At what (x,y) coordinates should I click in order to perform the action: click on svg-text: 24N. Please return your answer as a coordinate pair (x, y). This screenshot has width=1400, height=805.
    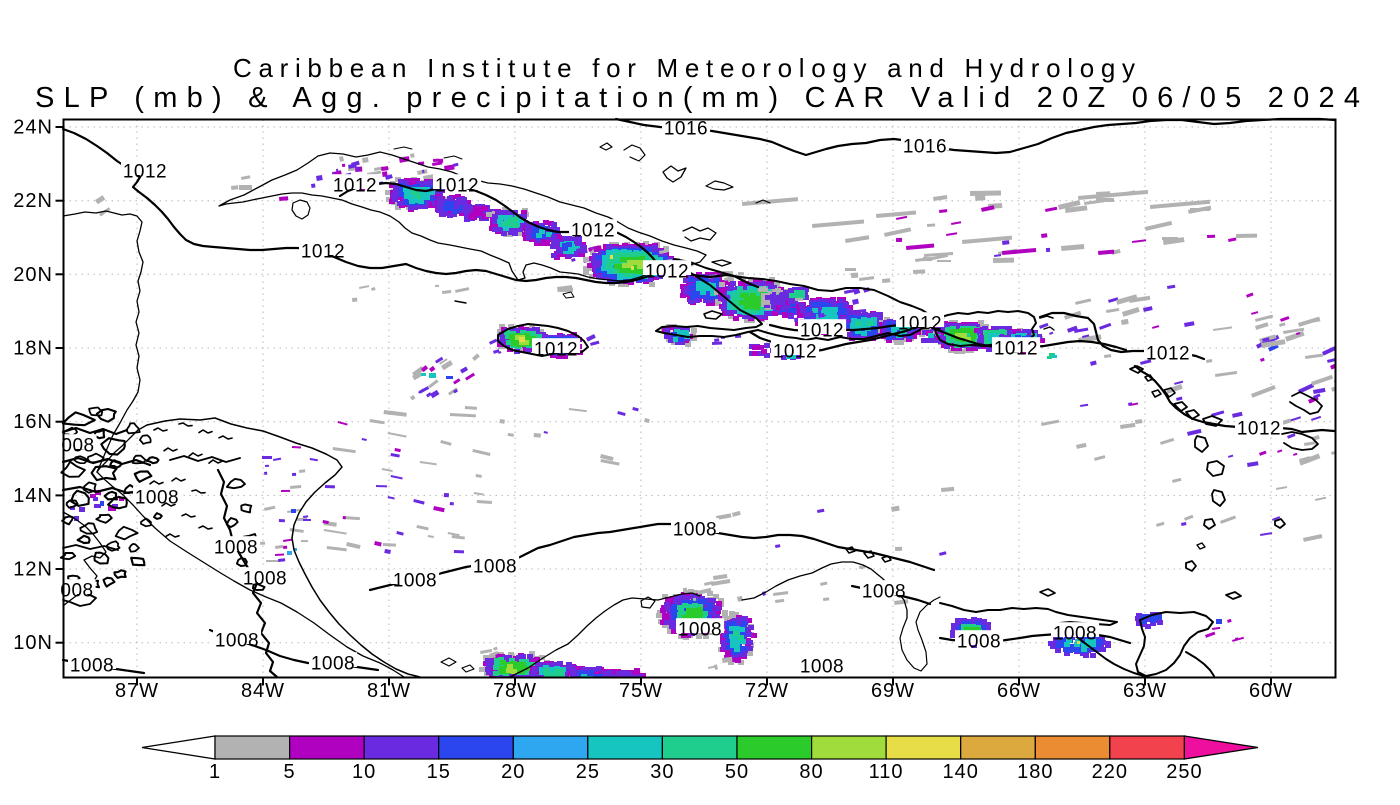
    Looking at the image, I should click on (33, 128).